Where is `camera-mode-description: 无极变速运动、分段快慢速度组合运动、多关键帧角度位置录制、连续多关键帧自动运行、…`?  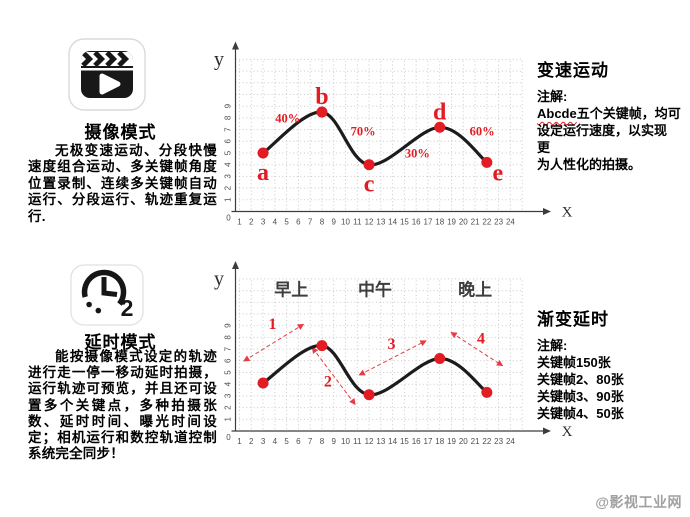
camera-mode-description: 无极变速运动、分段快慢速度组合运动、多关键帧角度位置录制、连续多关键帧自动运行、… is located at coordinates (122, 183).